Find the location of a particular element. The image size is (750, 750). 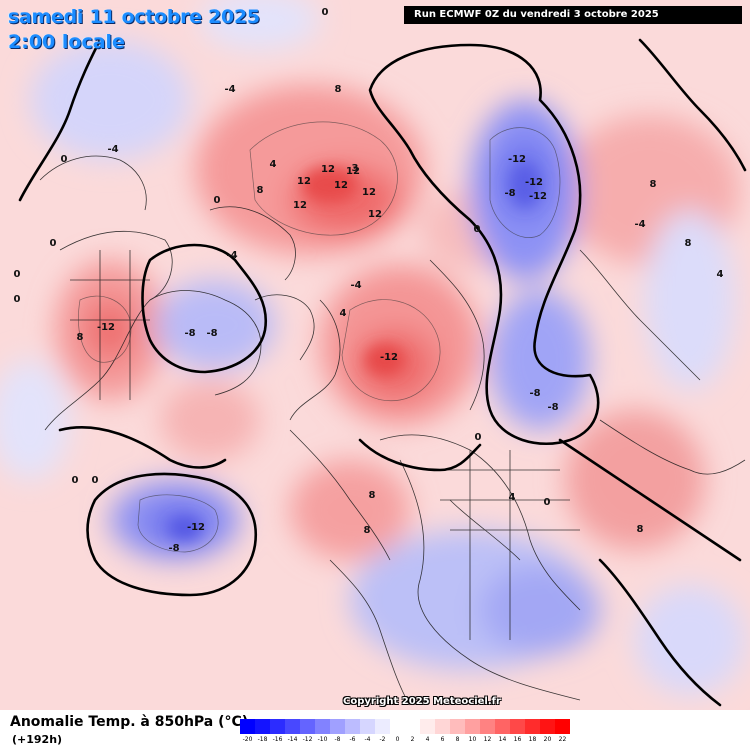

legend-tick-label: 16 is located at coordinates (517, 739).